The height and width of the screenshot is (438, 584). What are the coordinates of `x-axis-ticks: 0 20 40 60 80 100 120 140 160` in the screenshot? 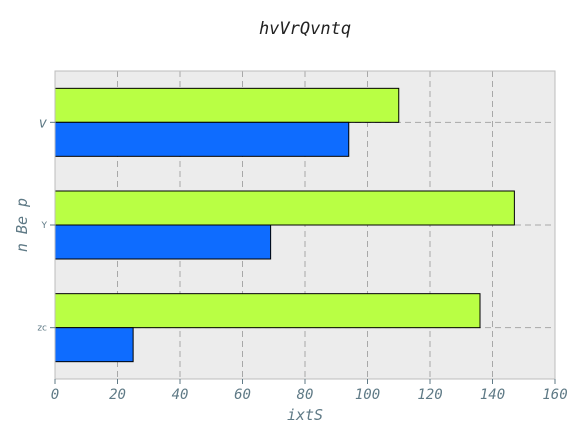 It's located at (309, 391).